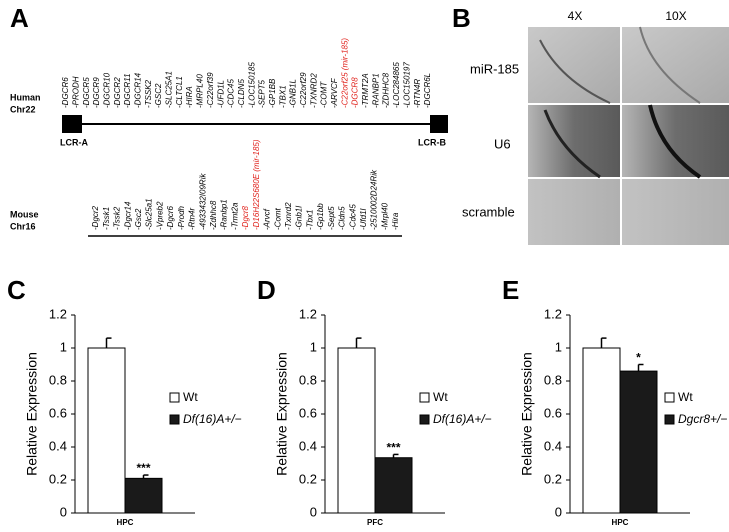  Describe the element at coordinates (293, 93) in the screenshot. I see `gene-label: -GNB1L` at that location.